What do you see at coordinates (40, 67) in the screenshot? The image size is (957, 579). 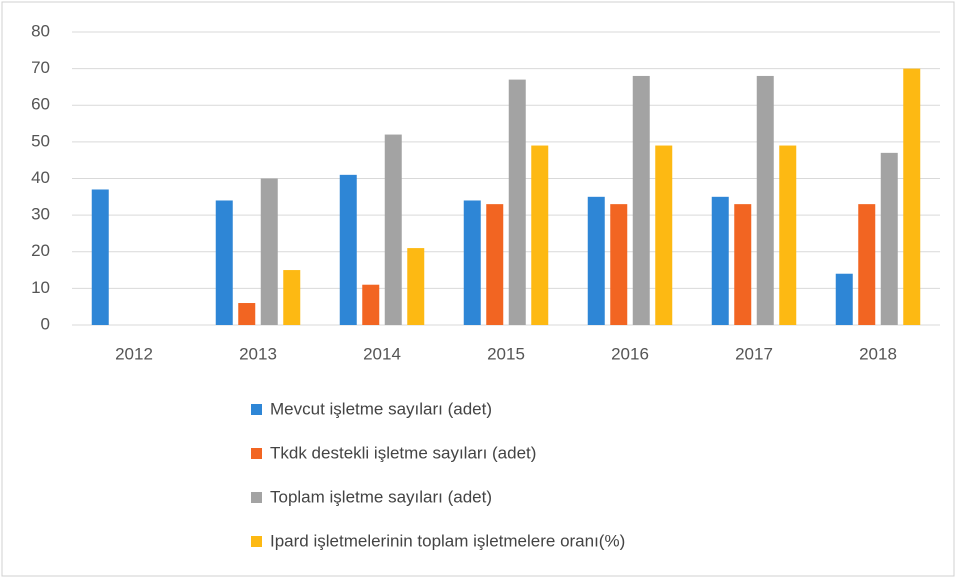 I see `y-tick-label: 70` at bounding box center [40, 67].